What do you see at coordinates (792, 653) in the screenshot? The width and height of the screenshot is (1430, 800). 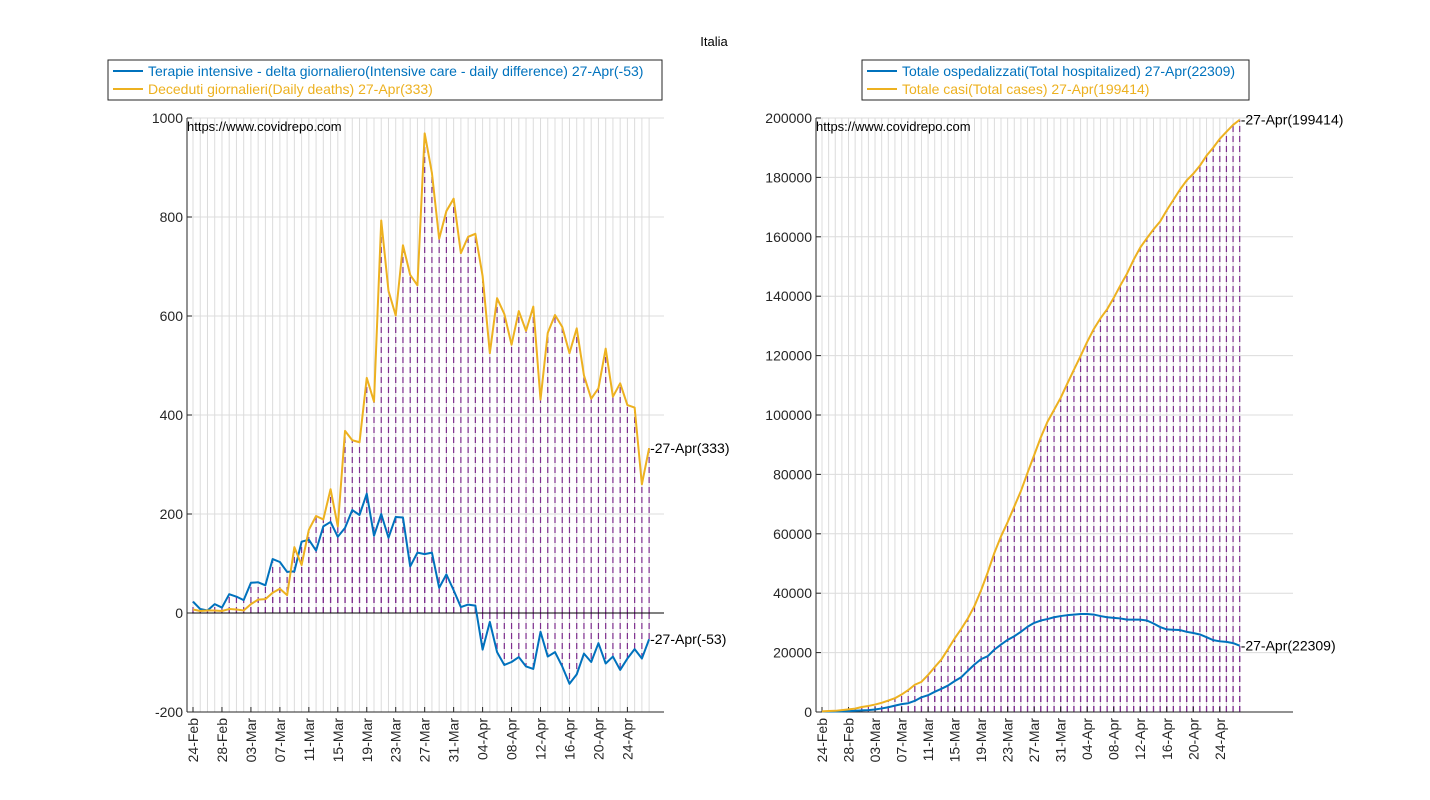 I see `y-tick-label: 20000` at bounding box center [792, 653].